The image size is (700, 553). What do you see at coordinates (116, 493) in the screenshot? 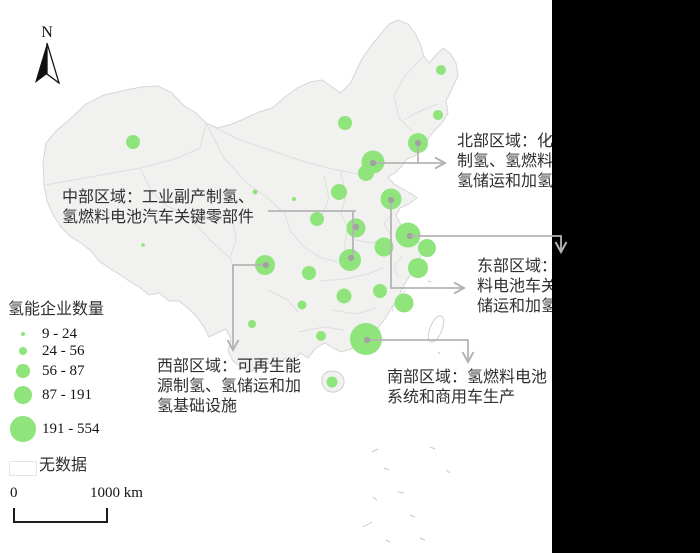
I see `scalebar-distance: 1000 km` at bounding box center [116, 493].